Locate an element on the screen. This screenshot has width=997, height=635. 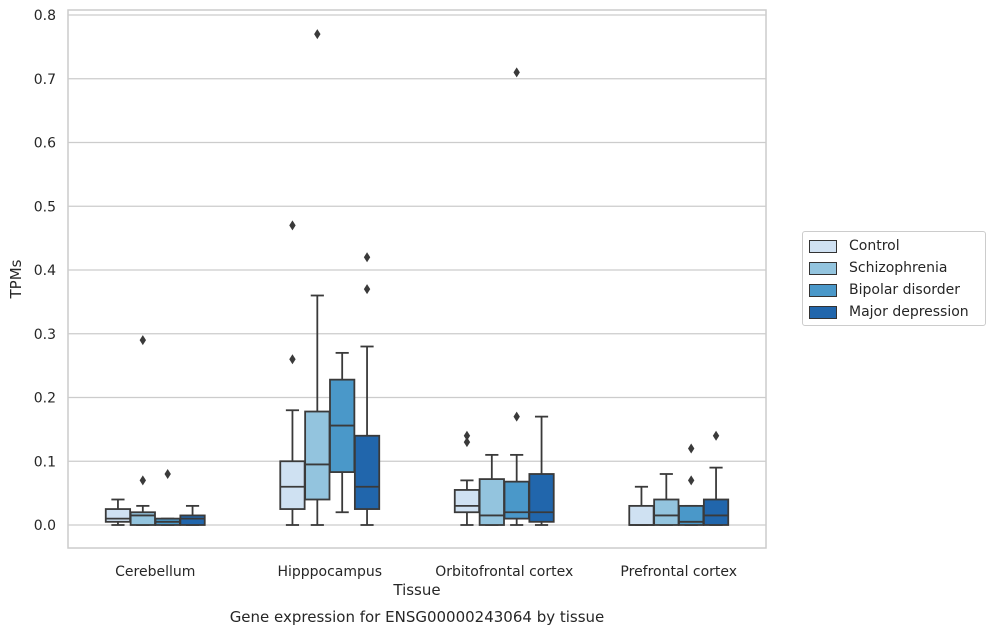
y-tick-label: 0.1 is located at coordinates (45, 462).